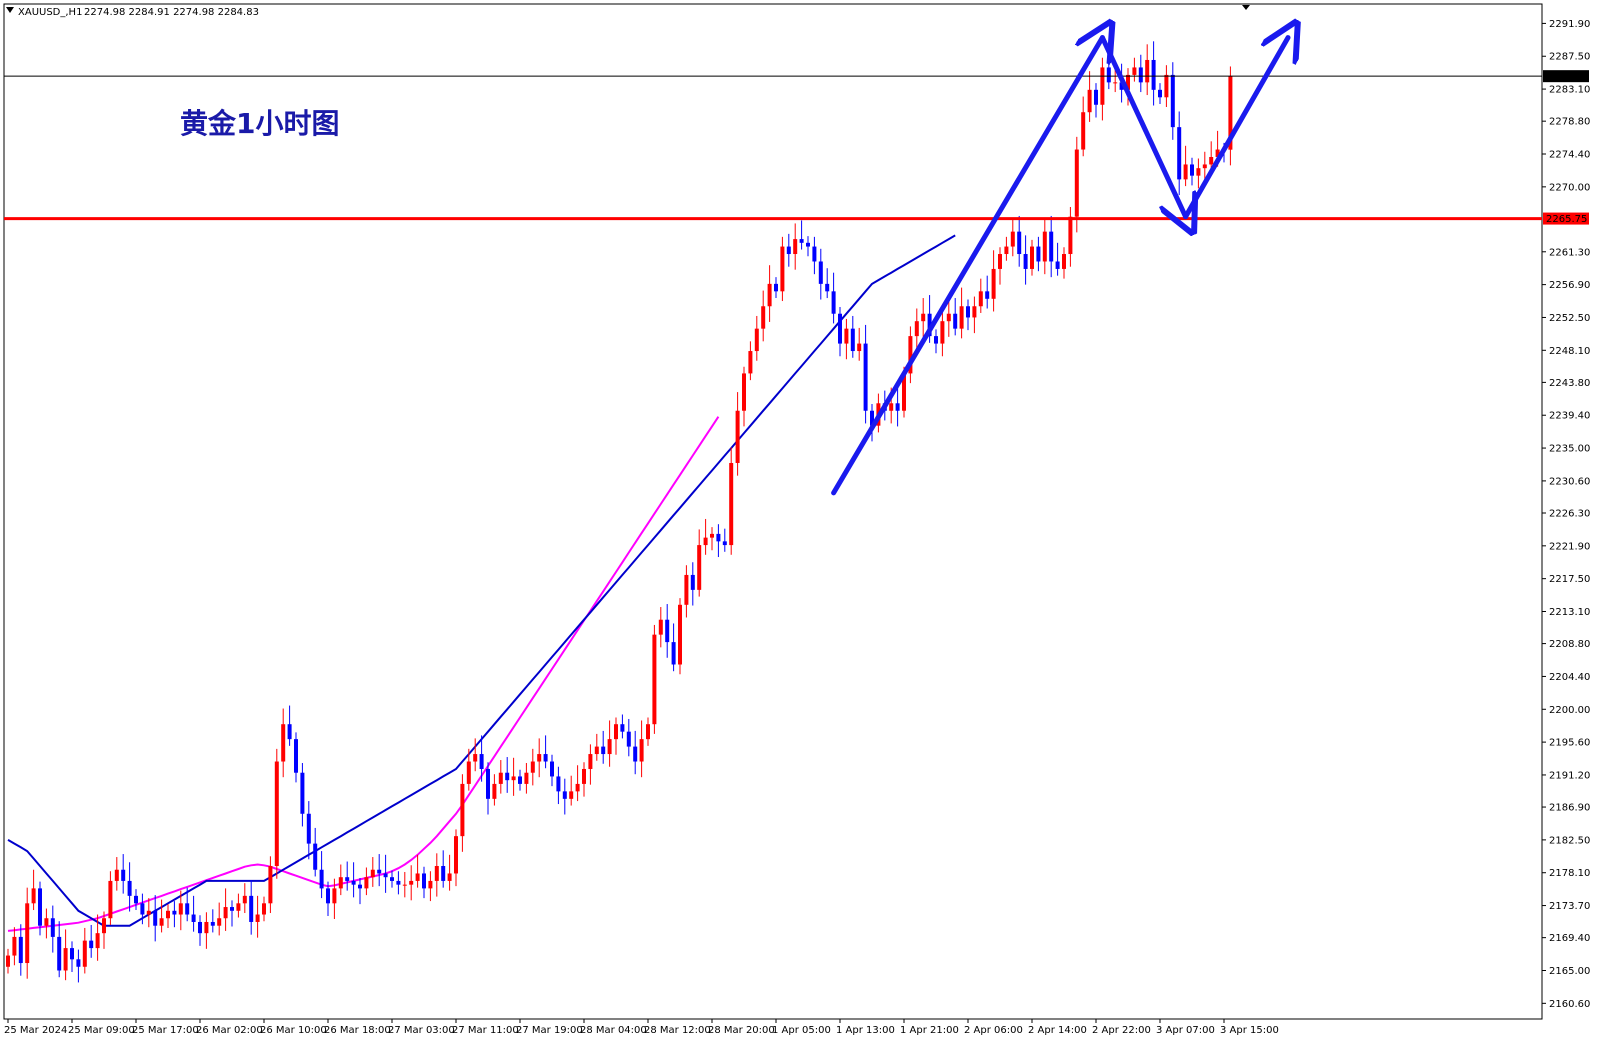 The height and width of the screenshot is (1039, 1608). Describe the element at coordinates (1569, 383) in the screenshot. I see `y-tick-label: 2243.80` at that location.